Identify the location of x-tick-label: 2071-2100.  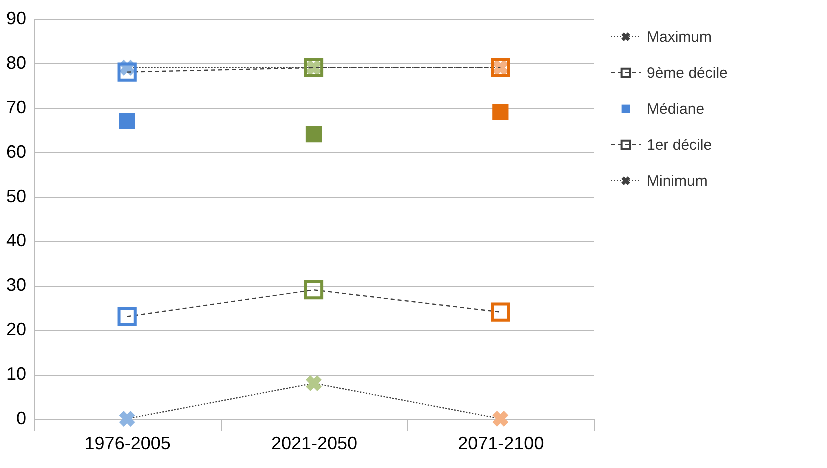
(501, 444).